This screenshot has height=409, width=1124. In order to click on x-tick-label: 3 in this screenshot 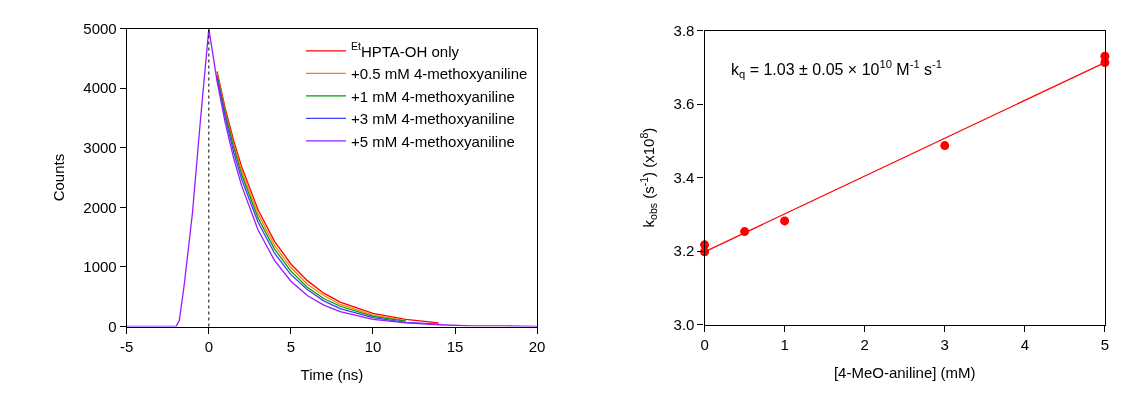, I will do `click(944, 344)`.